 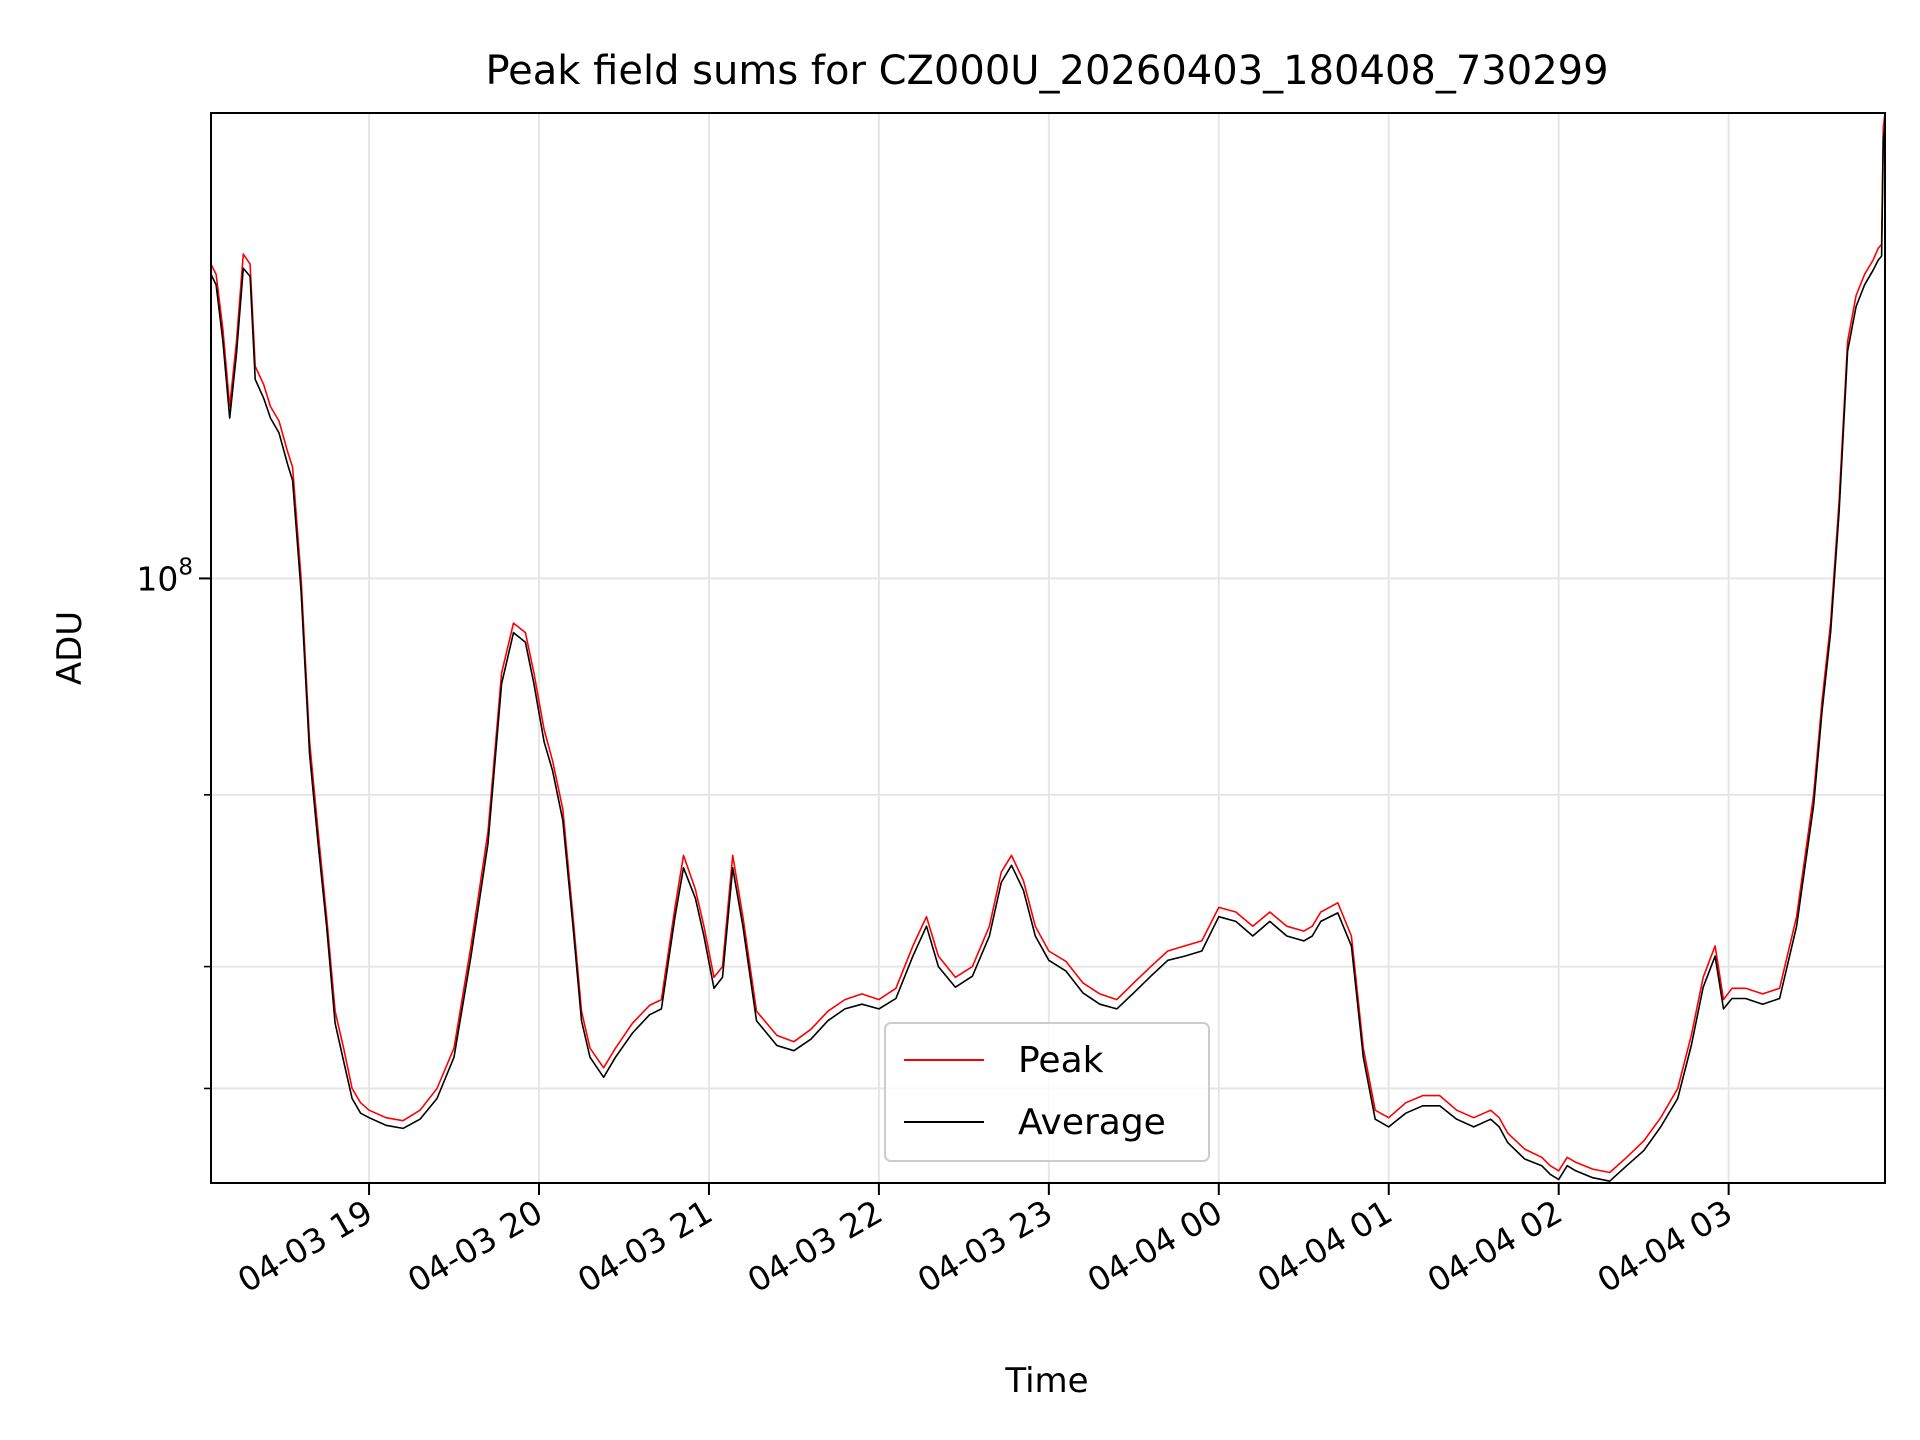 I want to click on x-axis-label: Time, so click(x=1046, y=1381).